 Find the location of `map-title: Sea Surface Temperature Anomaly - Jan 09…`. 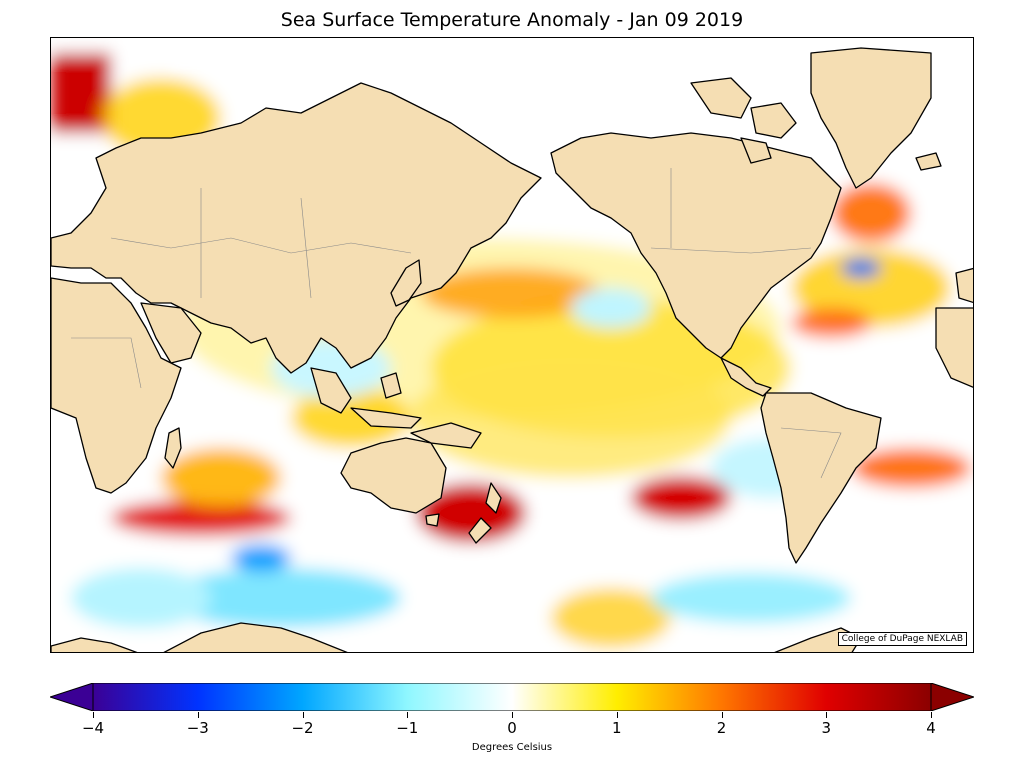

map-title: Sea Surface Temperature Anomaly - Jan 09… is located at coordinates (512, 20).